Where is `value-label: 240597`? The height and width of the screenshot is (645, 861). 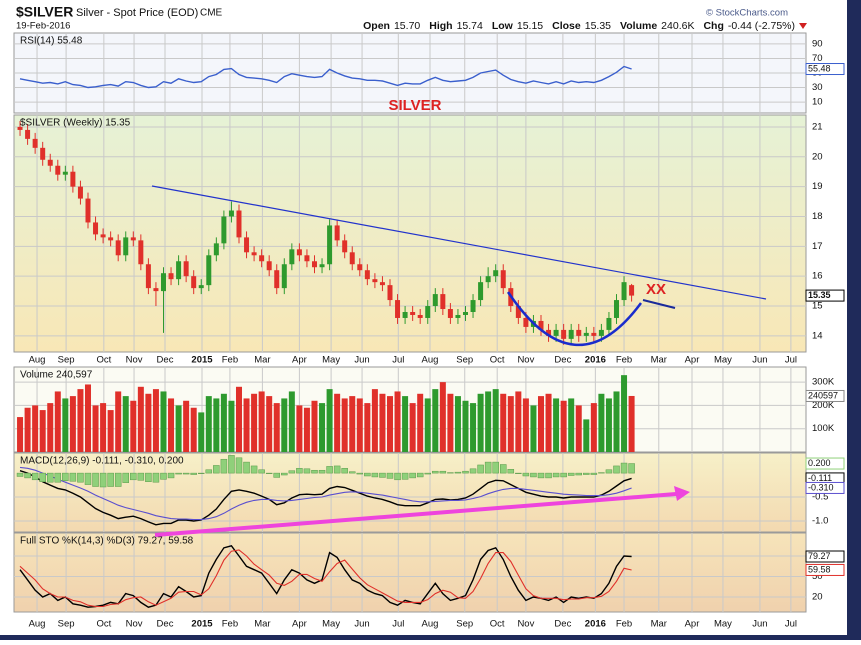 value-label: 240597 is located at coordinates (823, 395).